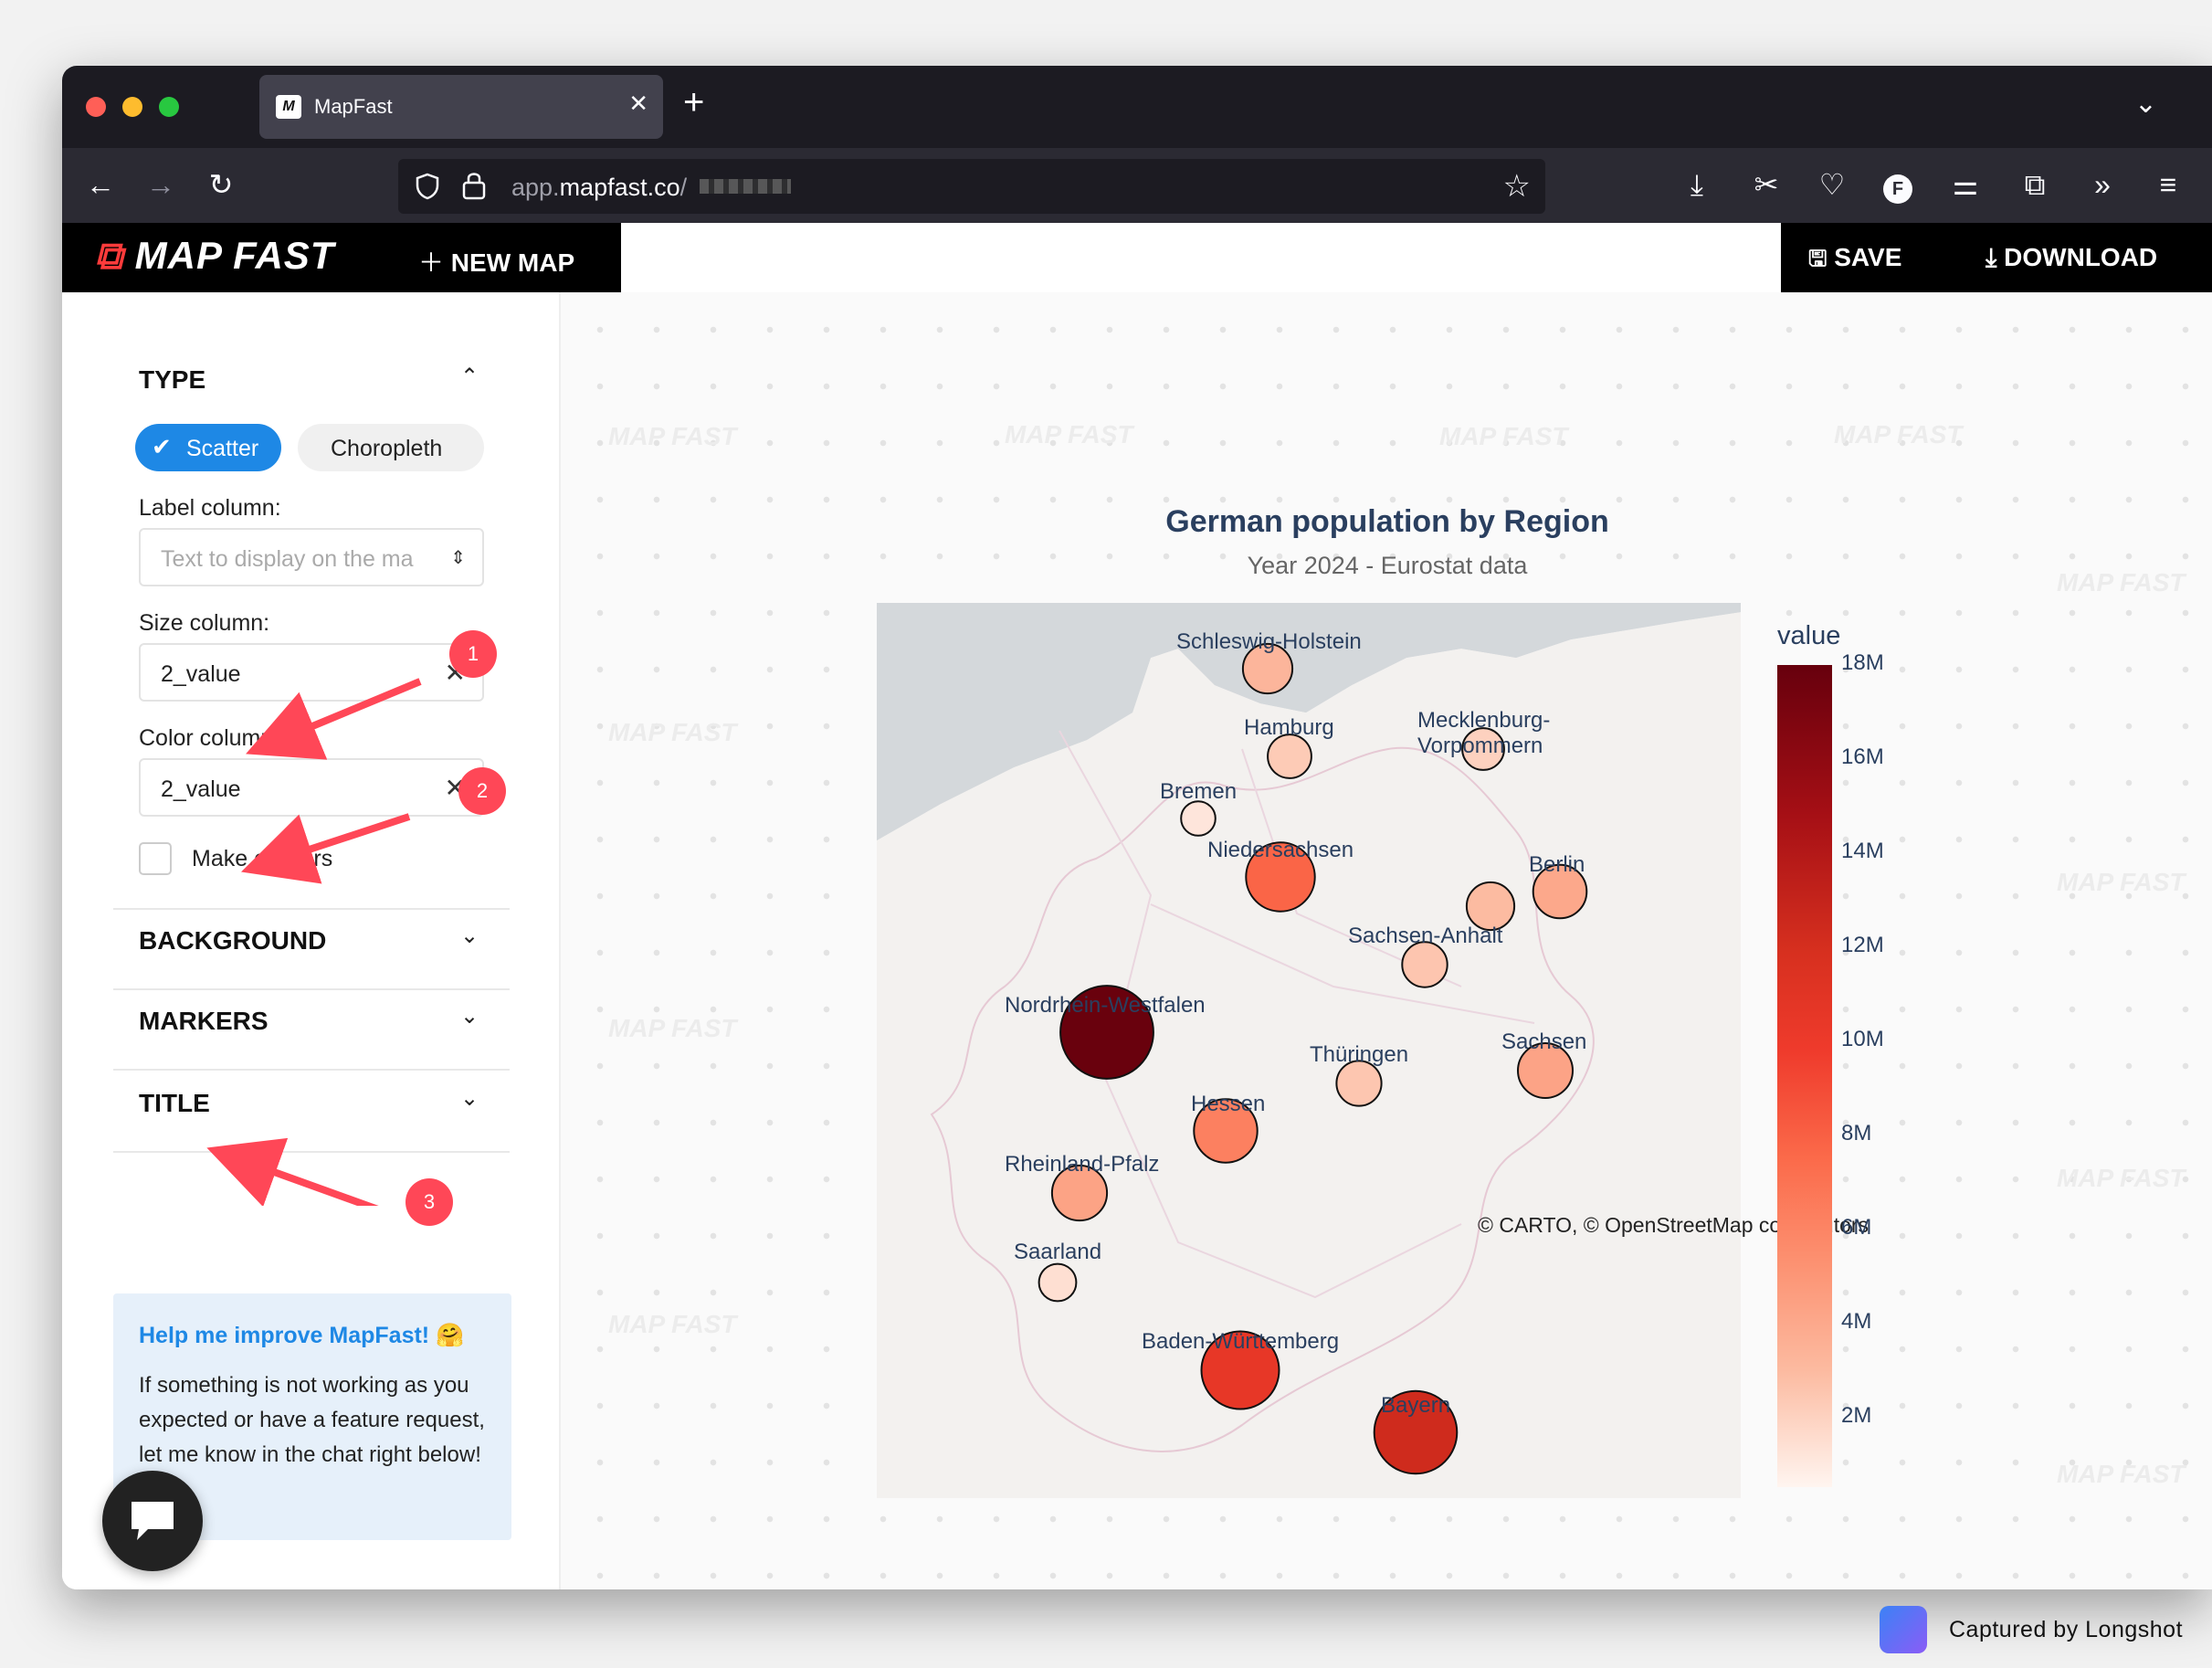  Describe the element at coordinates (1857, 1227) in the screenshot. I see `colorbar-tick: 6M` at that location.